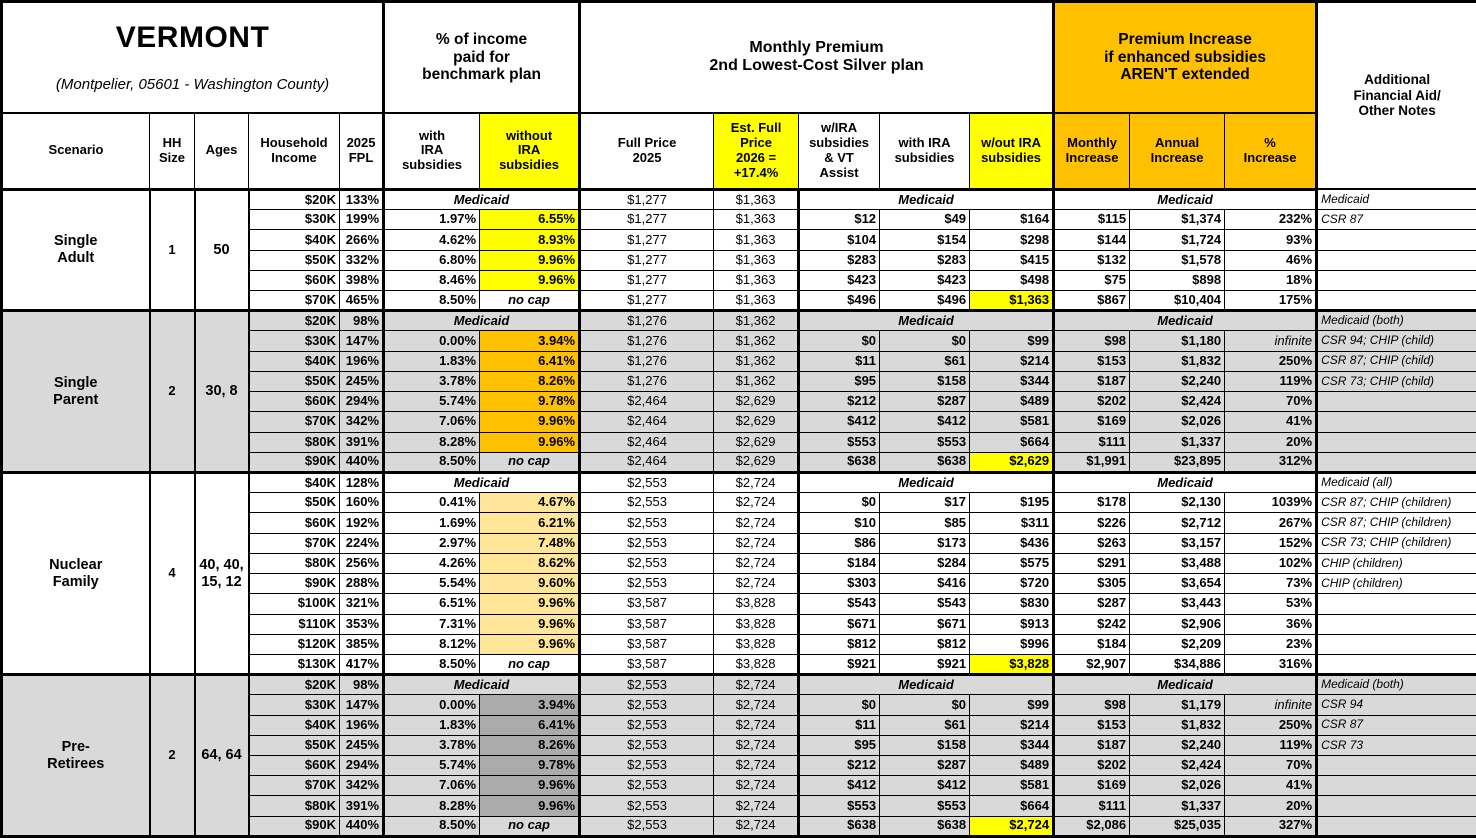 The width and height of the screenshot is (1476, 838). Describe the element at coordinates (647, 664) in the screenshot. I see `full-price-2025-cell: $3,587` at that location.